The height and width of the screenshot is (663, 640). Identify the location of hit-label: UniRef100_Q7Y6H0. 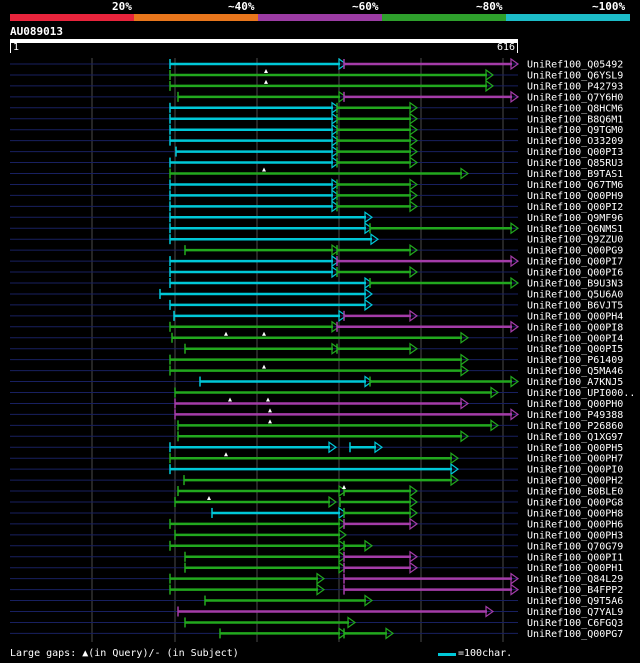
(575, 97).